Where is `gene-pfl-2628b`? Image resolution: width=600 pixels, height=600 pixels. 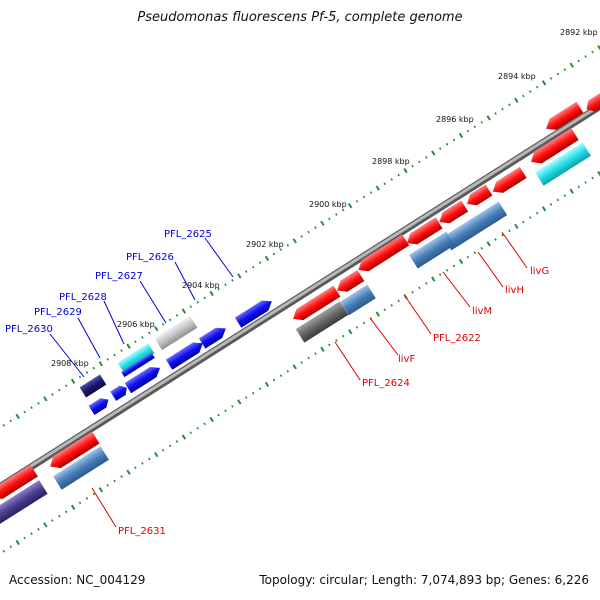 gene-pfl-2628b is located at coordinates (138, 365).